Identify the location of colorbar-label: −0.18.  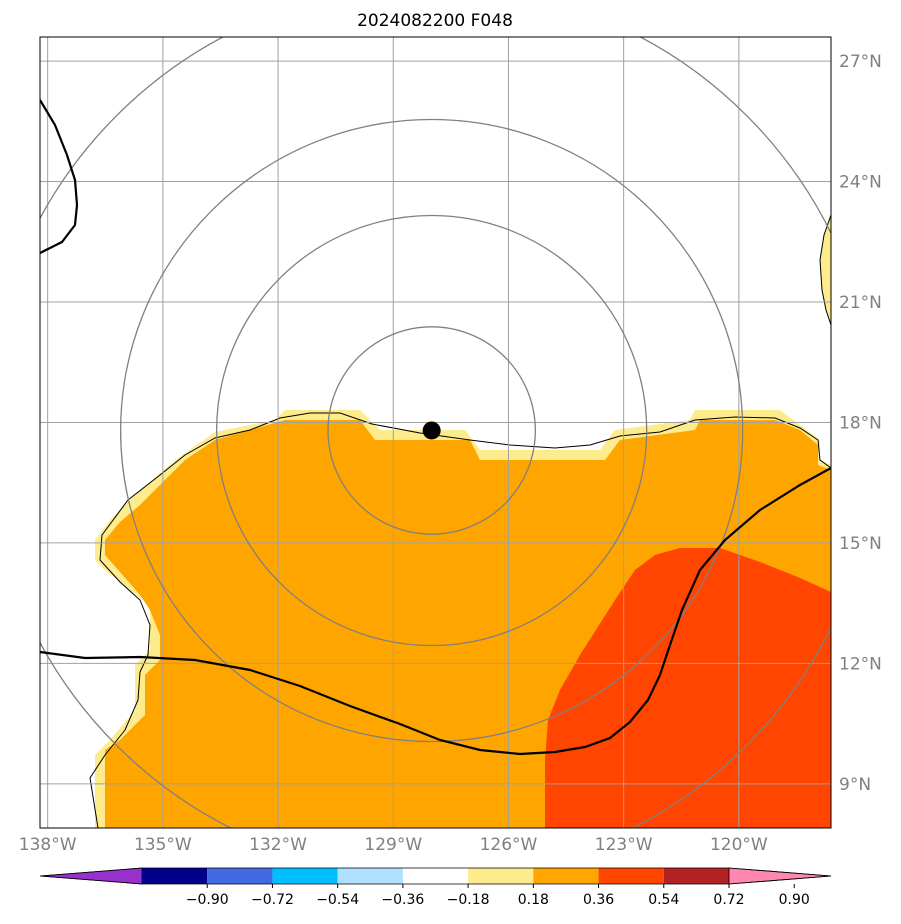
(468, 900).